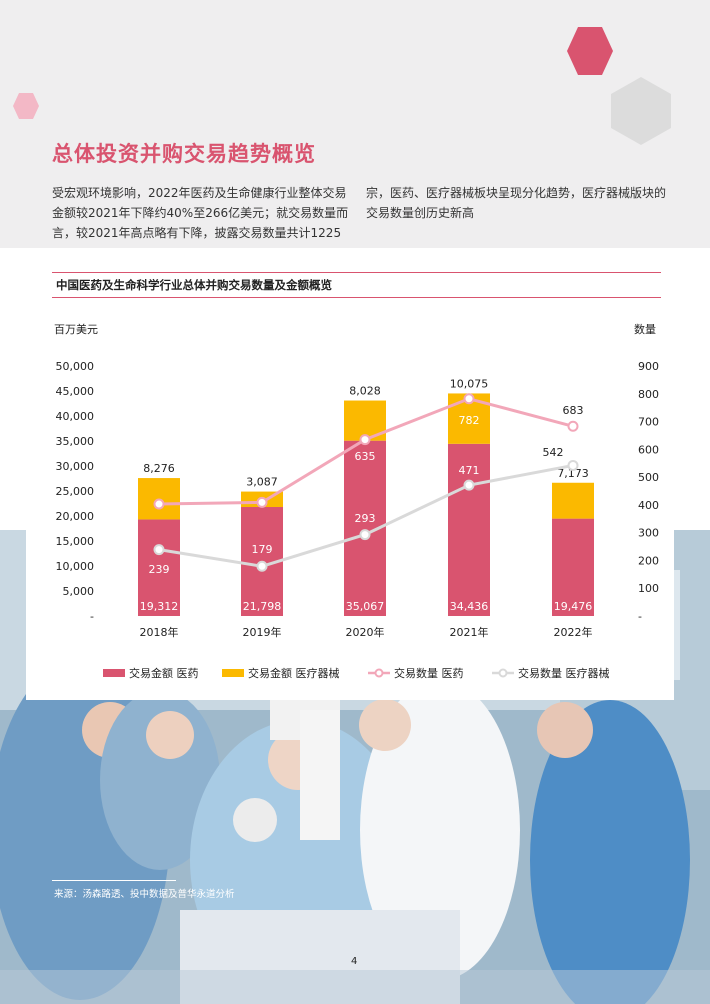 The width and height of the screenshot is (710, 1004). Describe the element at coordinates (75, 516) in the screenshot. I see `y-tick-left: 20,000` at that location.